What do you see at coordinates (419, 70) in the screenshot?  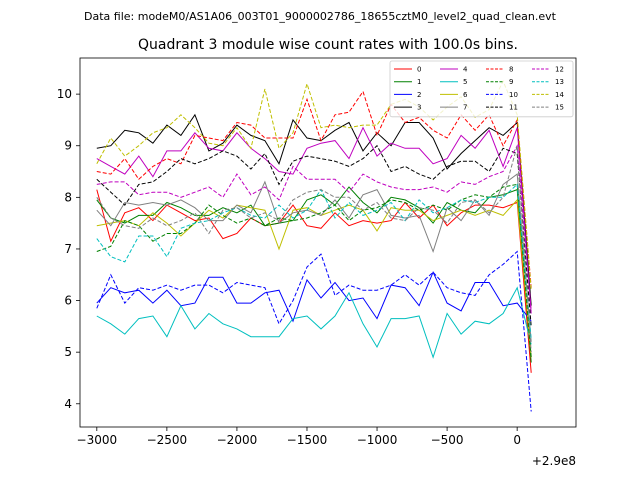 I see `legend-label-0: 0` at bounding box center [419, 70].